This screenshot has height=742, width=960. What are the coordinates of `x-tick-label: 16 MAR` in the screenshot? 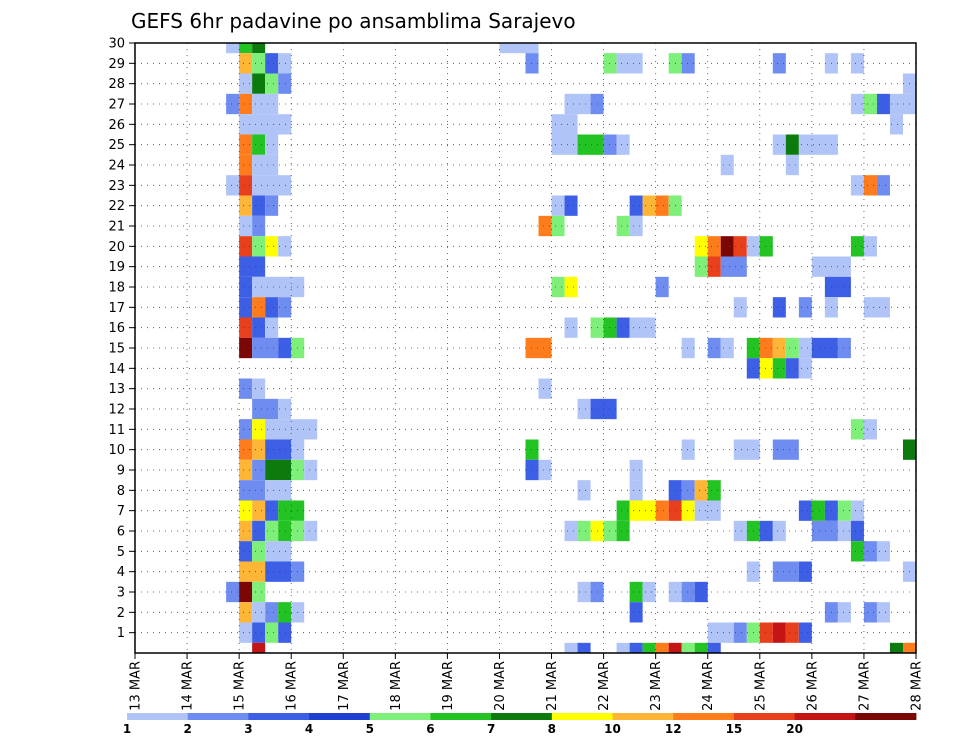 It's located at (292, 686).